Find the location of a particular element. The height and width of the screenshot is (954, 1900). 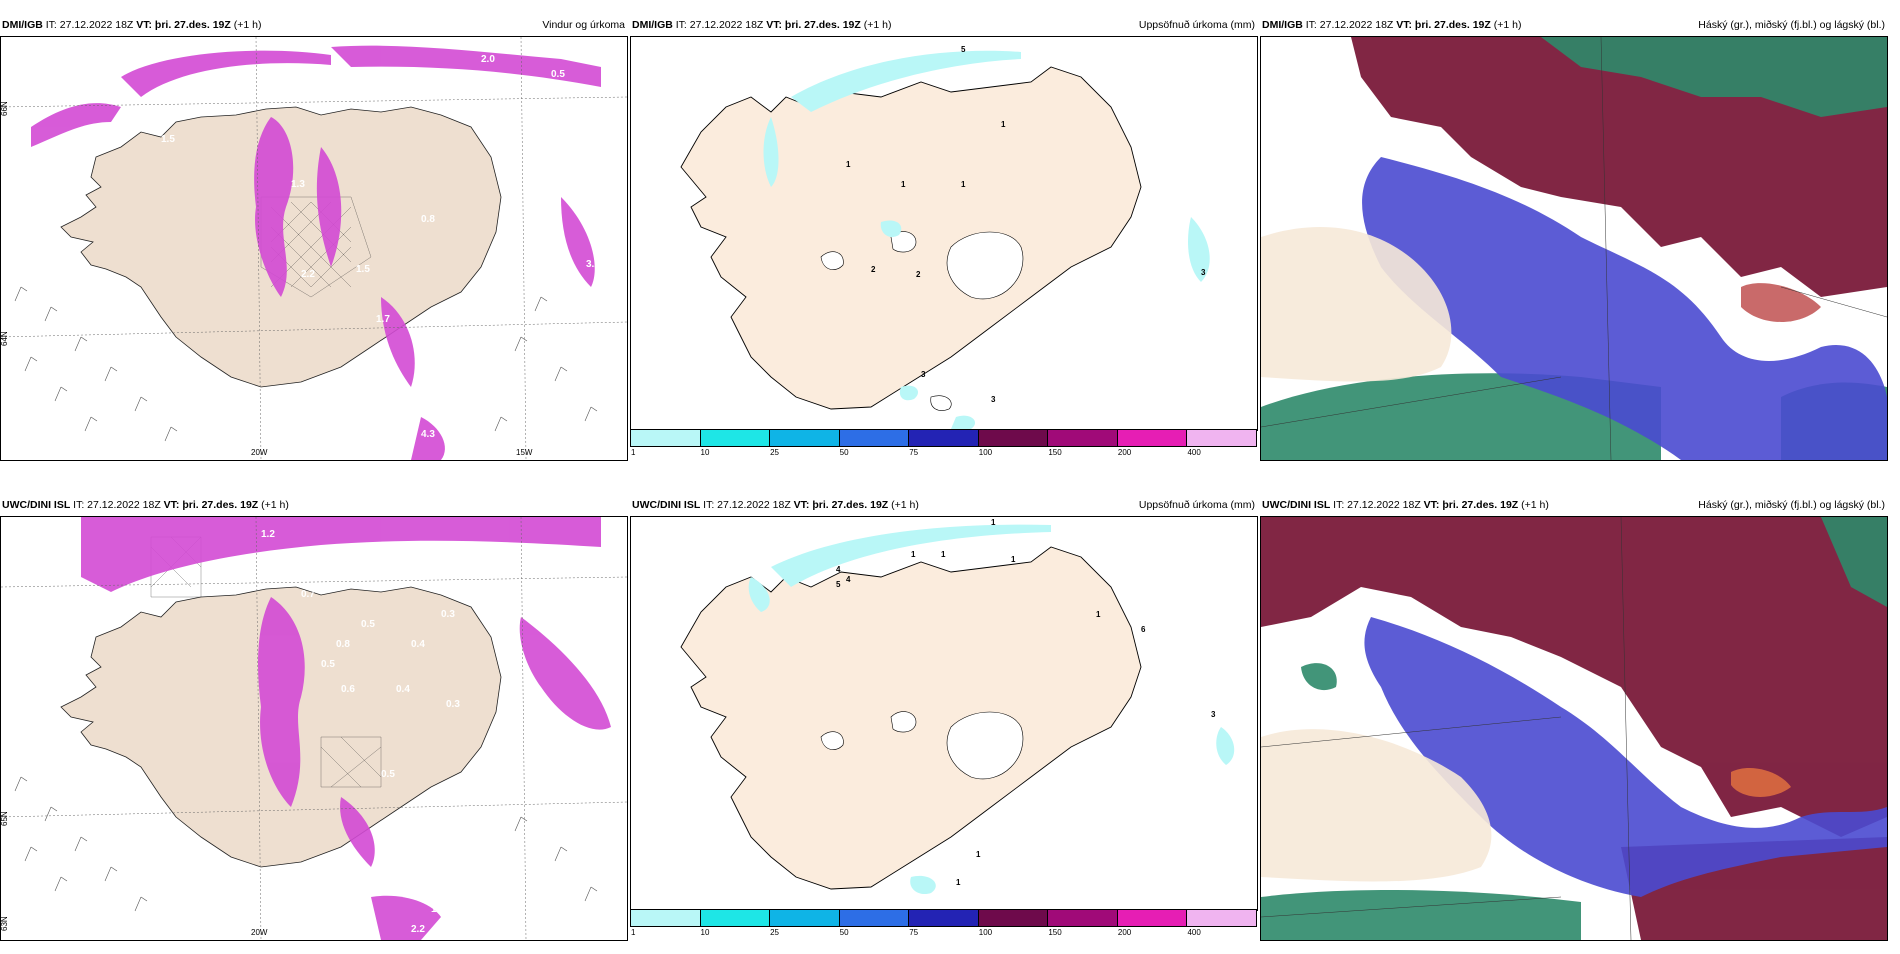

colorbar-tick-label: 25 is located at coordinates (775, 932).